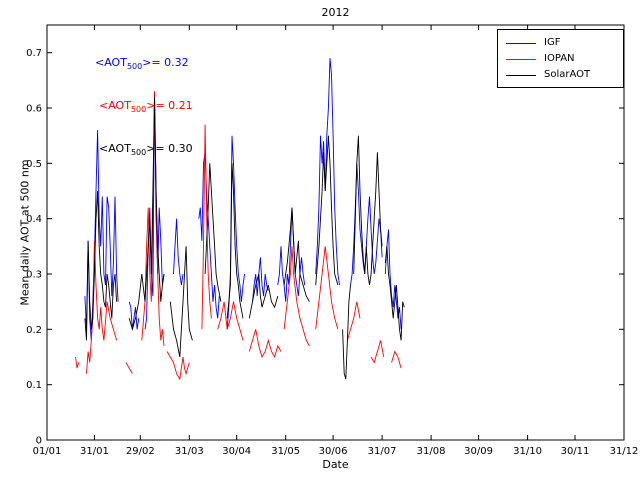 This screenshot has height=480, width=640. Describe the element at coordinates (169, 148) in the screenshot. I see `annotation-mean-solaraot-value: >= 0.30` at that location.